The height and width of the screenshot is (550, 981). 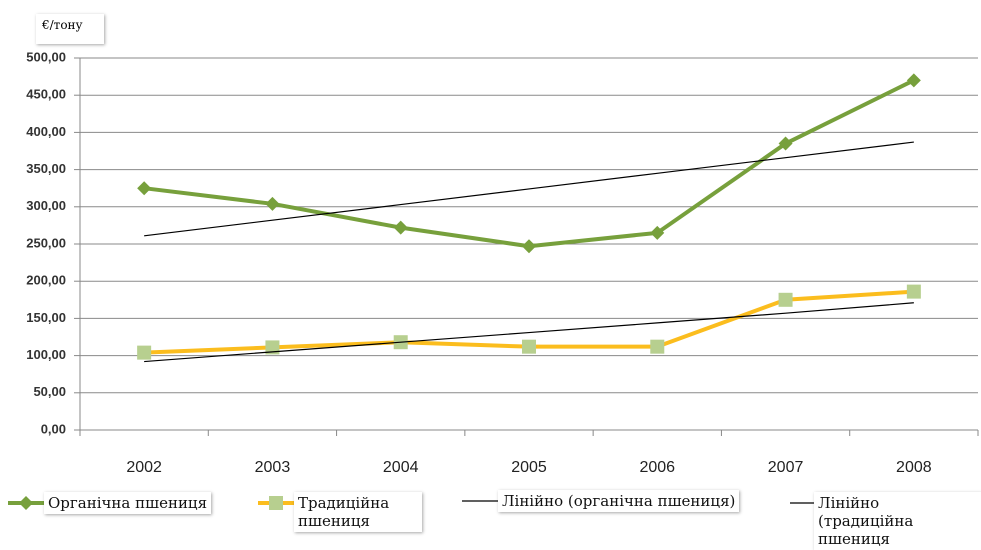 What do you see at coordinates (53, 428) in the screenshot?
I see `y-tick-label: 0,00` at bounding box center [53, 428].